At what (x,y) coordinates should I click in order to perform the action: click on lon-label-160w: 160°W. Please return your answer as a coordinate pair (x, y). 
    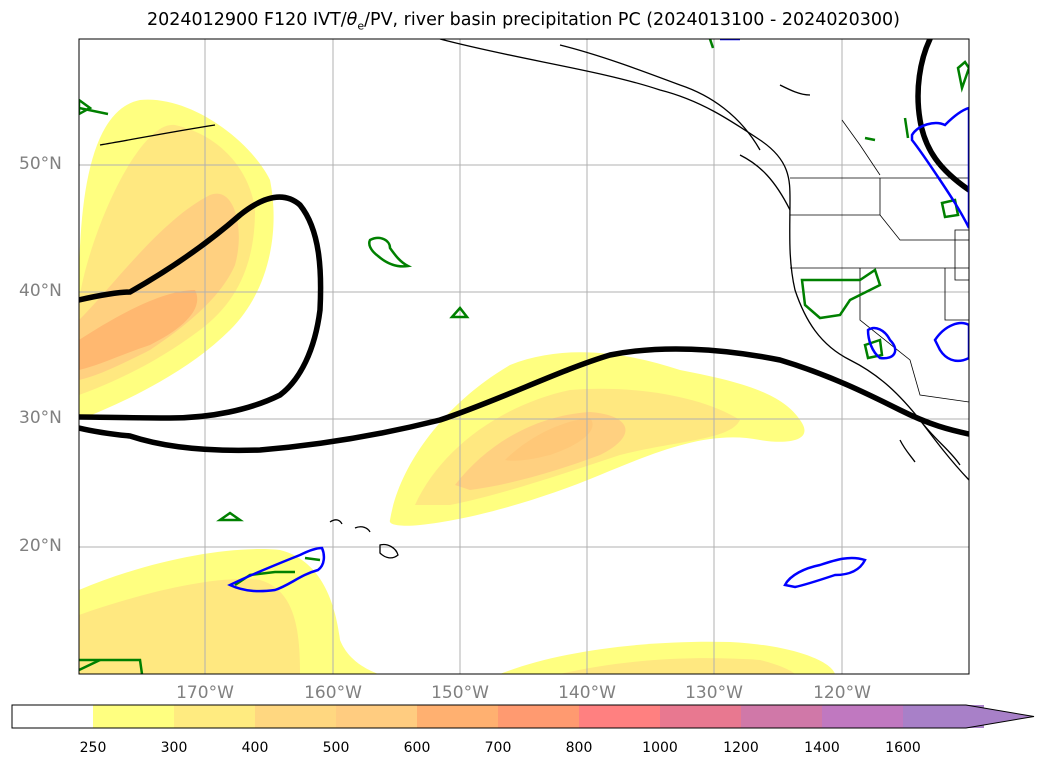
    Looking at the image, I should click on (333, 693).